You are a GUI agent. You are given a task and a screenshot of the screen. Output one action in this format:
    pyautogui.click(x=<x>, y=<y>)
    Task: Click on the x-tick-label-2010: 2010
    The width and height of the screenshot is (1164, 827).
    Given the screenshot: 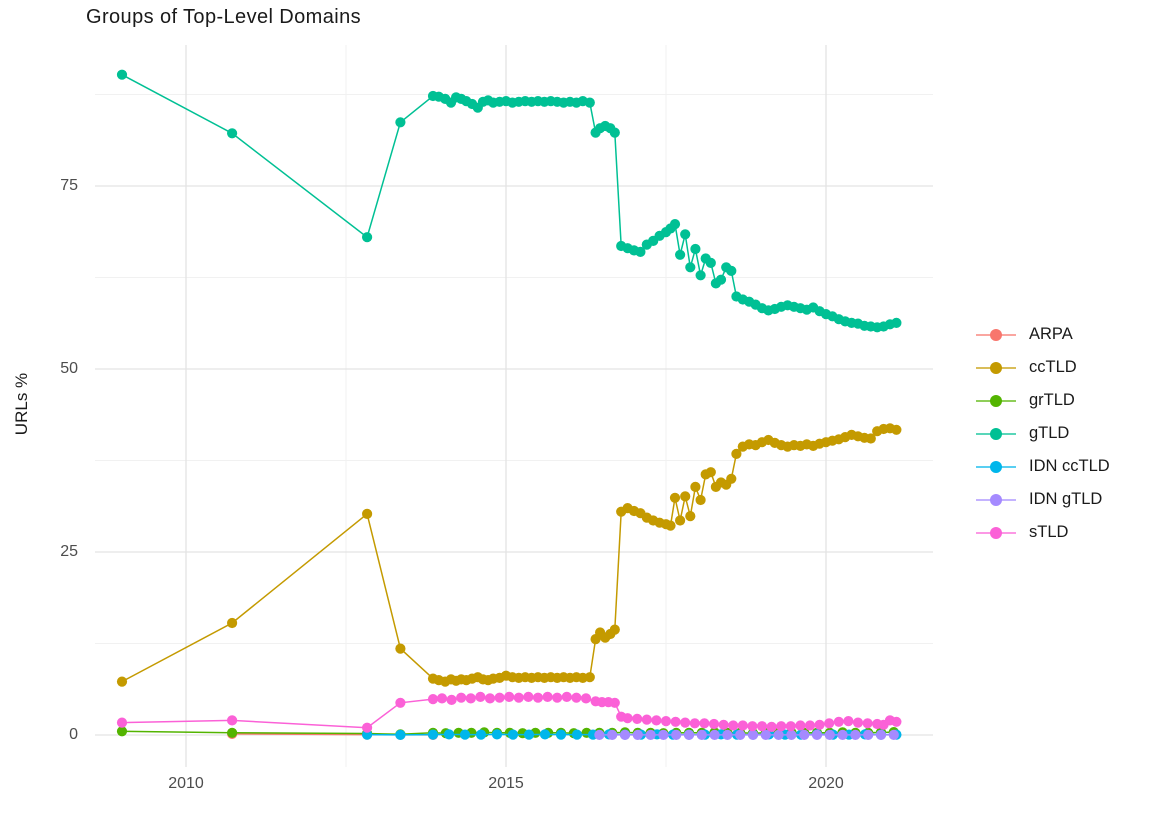 What is the action you would take?
    pyautogui.click(x=186, y=783)
    